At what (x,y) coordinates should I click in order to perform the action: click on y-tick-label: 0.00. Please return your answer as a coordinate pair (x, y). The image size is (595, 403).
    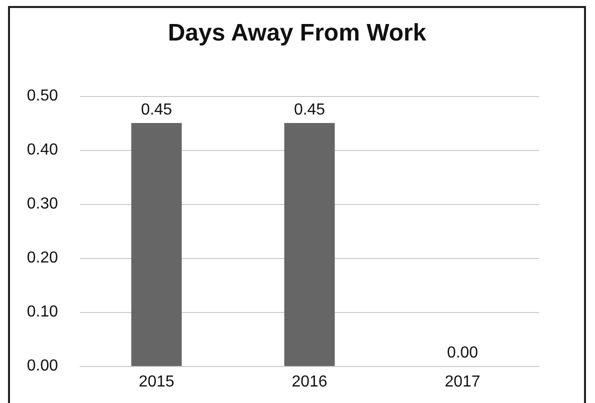
    Looking at the image, I should click on (42, 366).